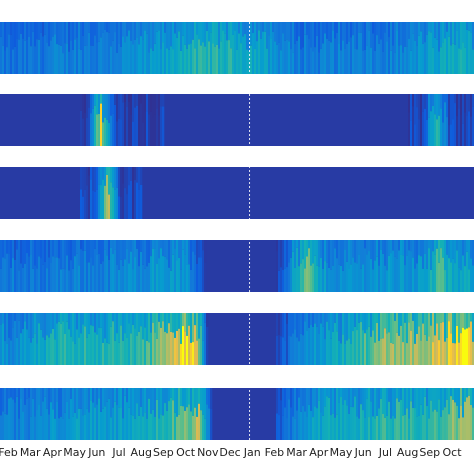 This screenshot has height=474, width=474. I want to click on x-tick-label: Mar, so click(296, 452).